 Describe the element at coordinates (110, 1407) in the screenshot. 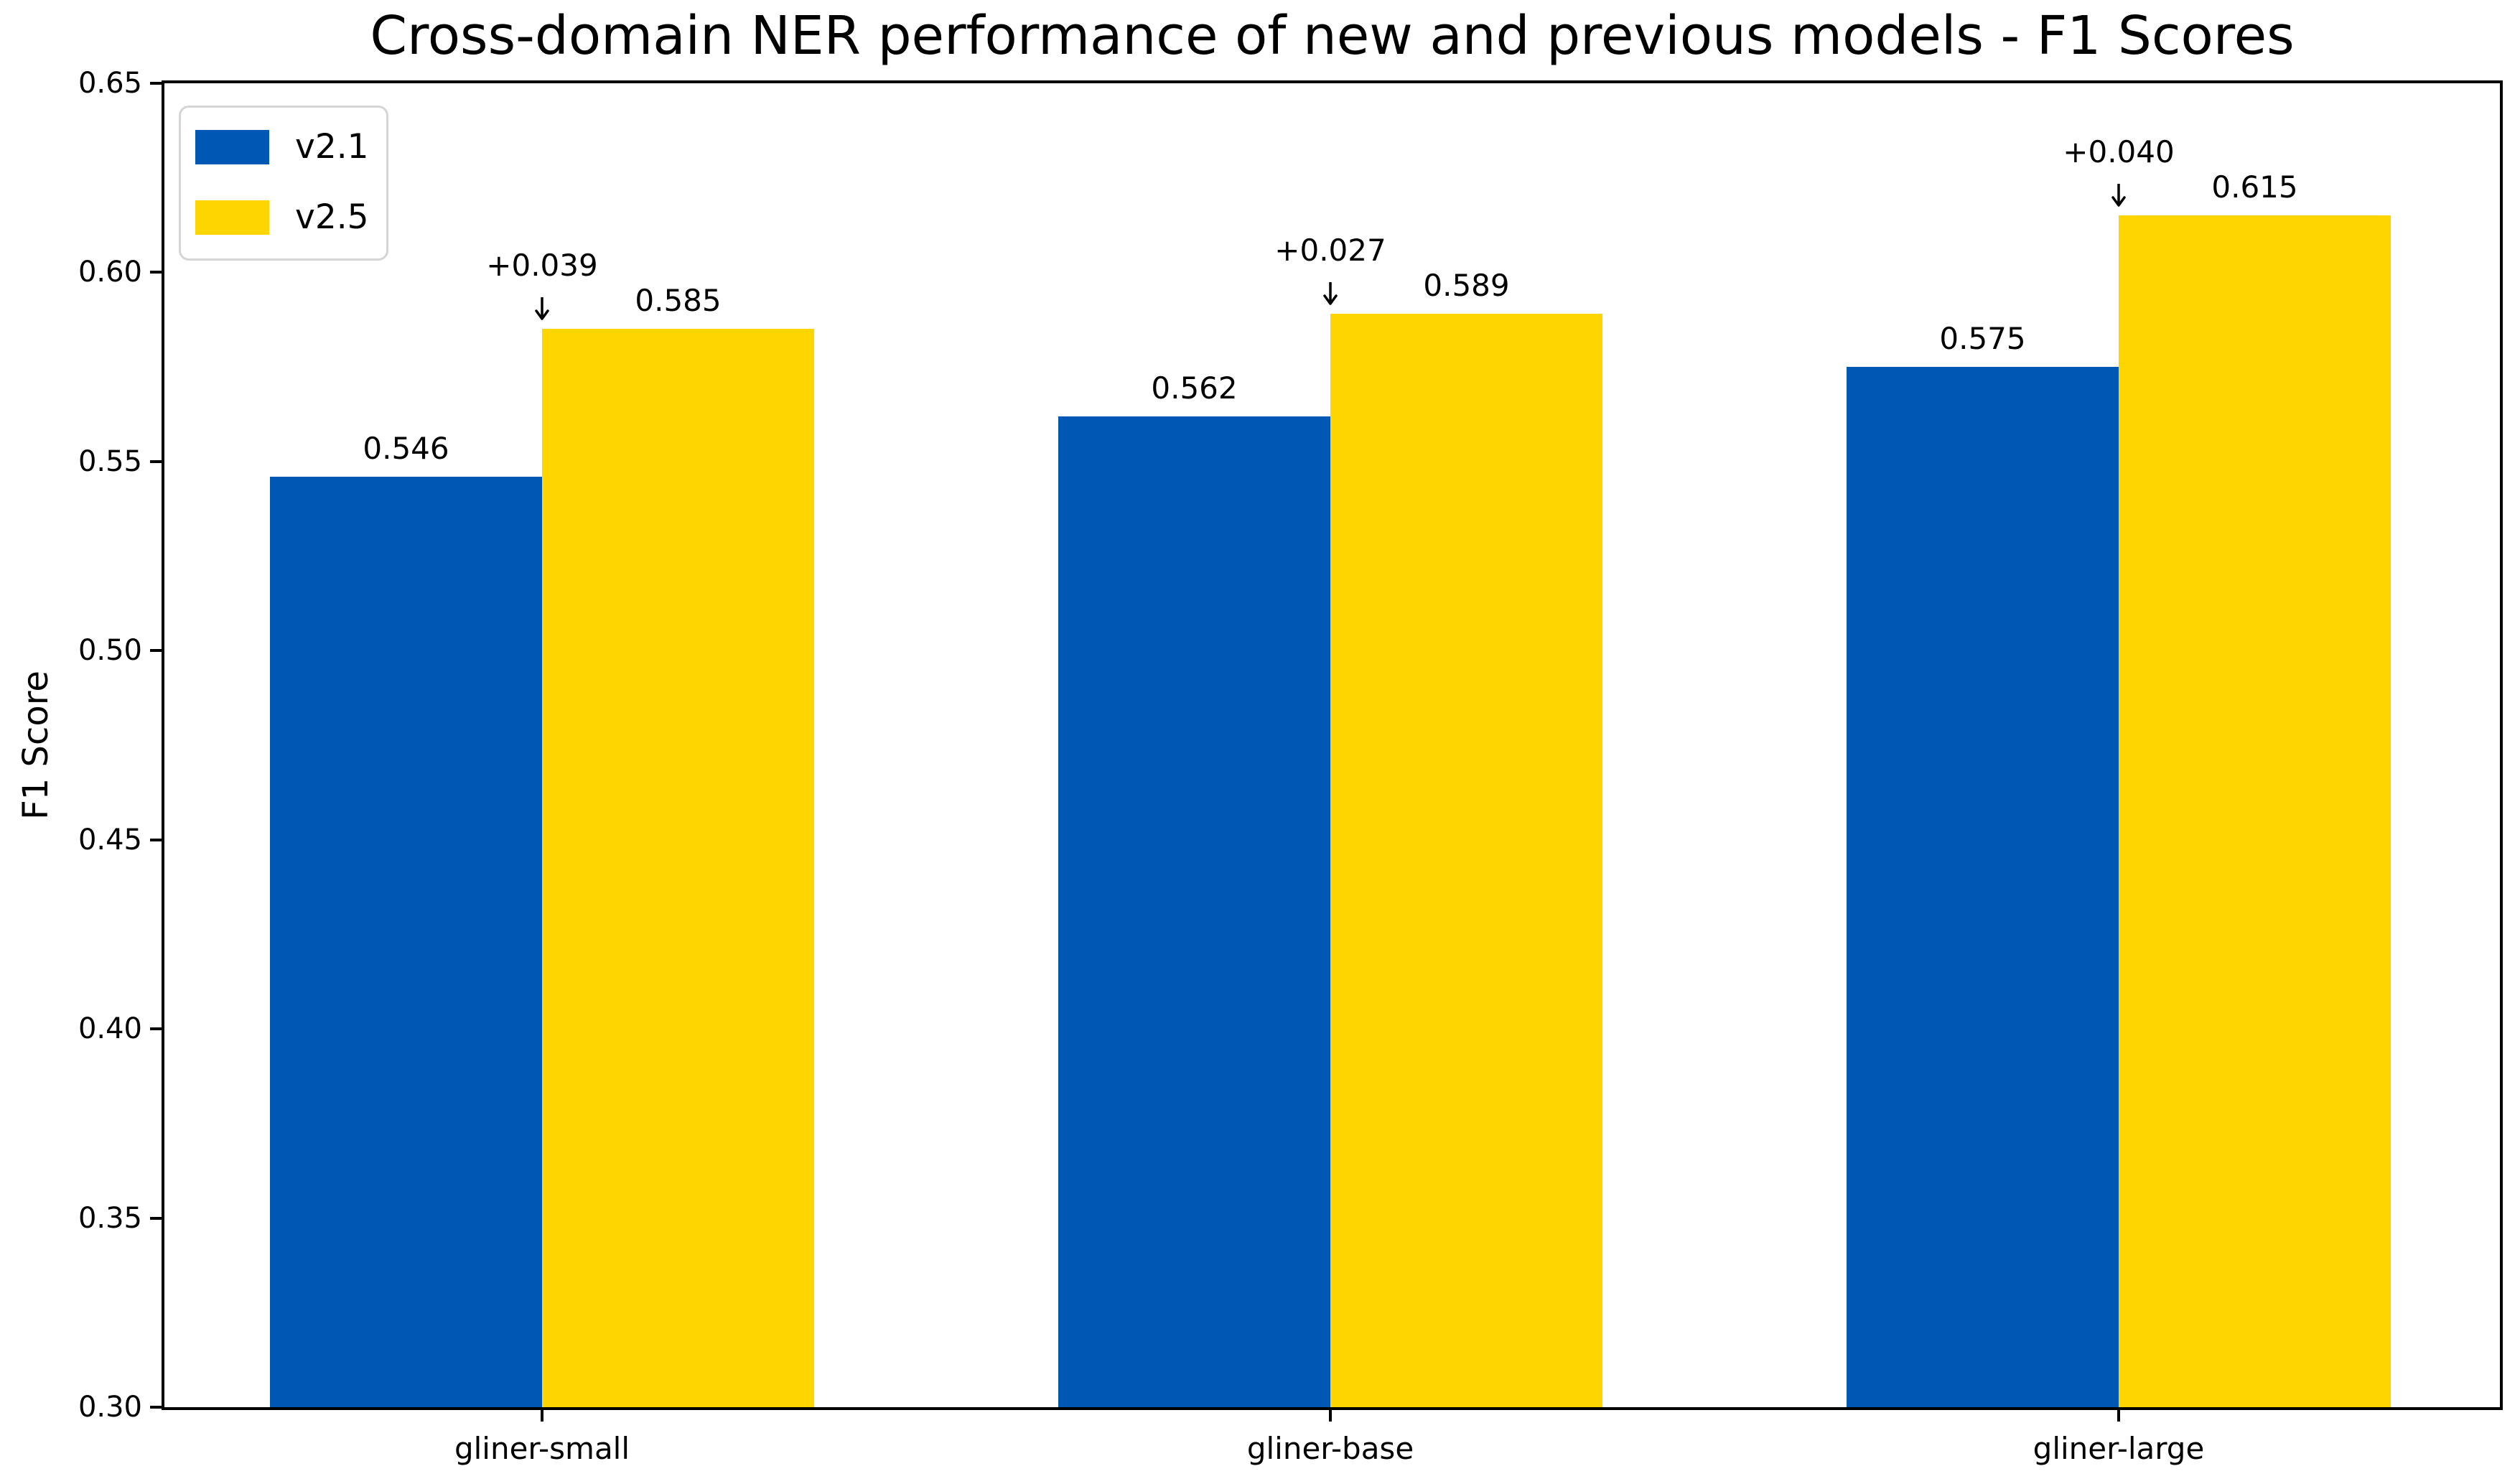

I see `y-tick-label: 0.30` at that location.